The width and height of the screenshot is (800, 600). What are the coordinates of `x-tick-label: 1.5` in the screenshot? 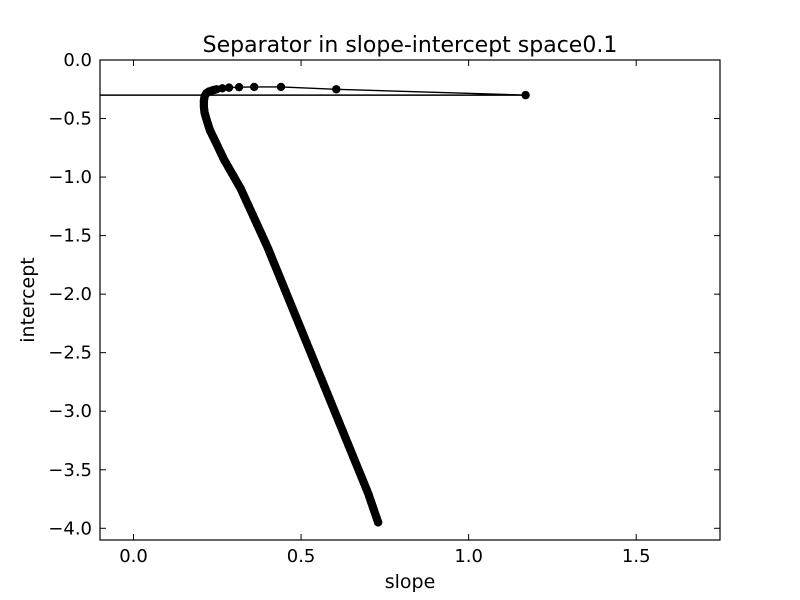 It's located at (636, 556).